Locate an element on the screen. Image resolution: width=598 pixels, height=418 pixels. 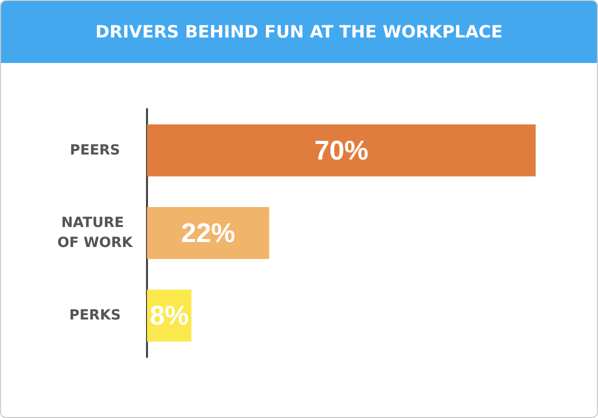
chart-title: DRIVERS BEHIND FUN AT THE WORKPLACE is located at coordinates (299, 32).